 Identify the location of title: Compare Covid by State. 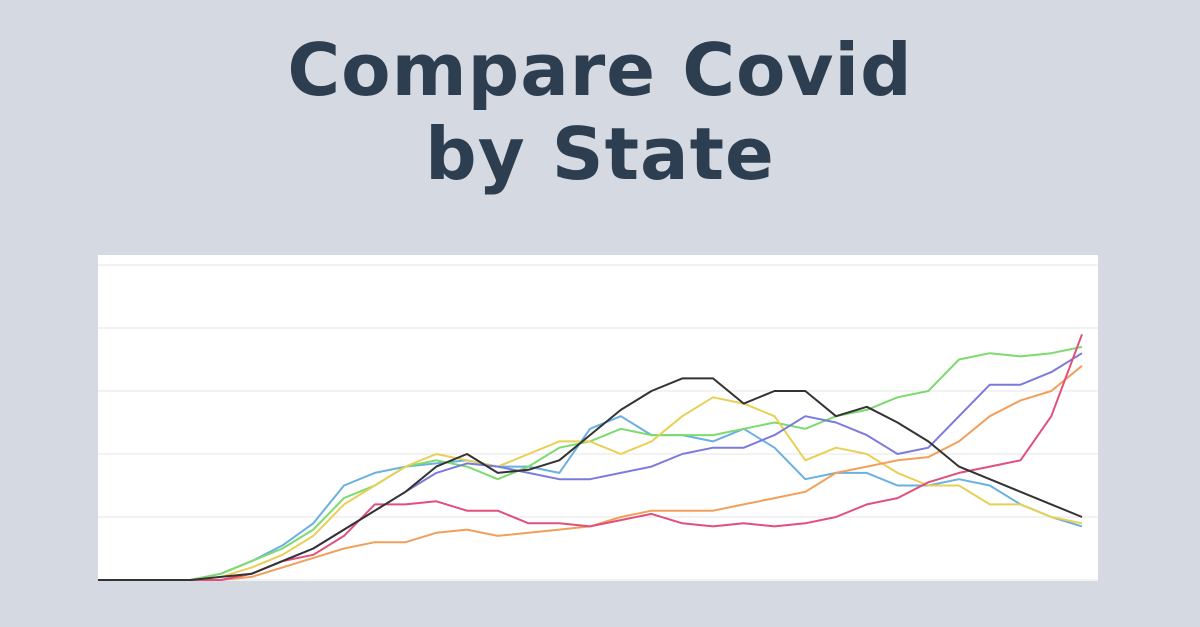
(600, 112).